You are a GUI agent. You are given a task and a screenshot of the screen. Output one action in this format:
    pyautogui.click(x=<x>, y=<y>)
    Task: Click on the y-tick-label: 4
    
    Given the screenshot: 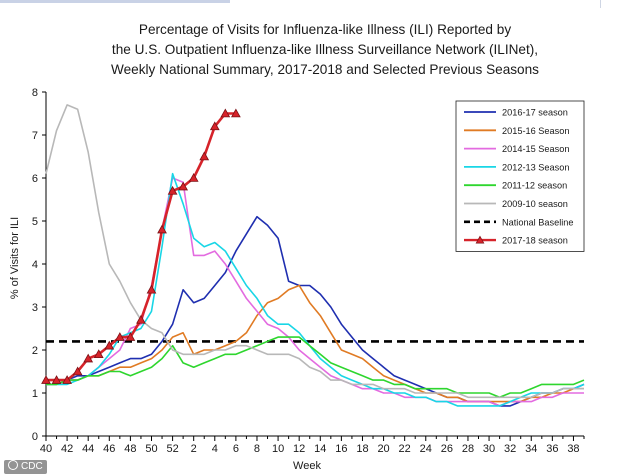 What is the action you would take?
    pyautogui.click(x=35, y=265)
    